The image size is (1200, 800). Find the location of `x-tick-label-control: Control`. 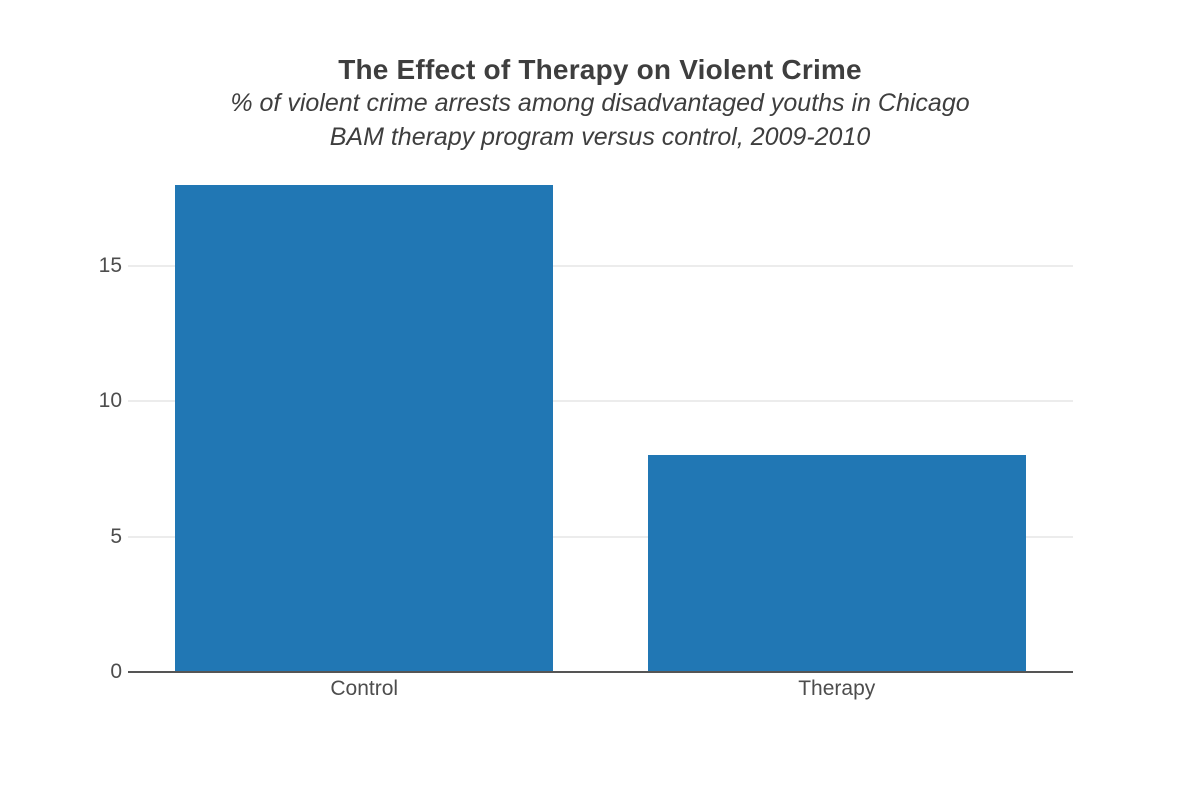

x-tick-label-control: Control is located at coordinates (364, 688).